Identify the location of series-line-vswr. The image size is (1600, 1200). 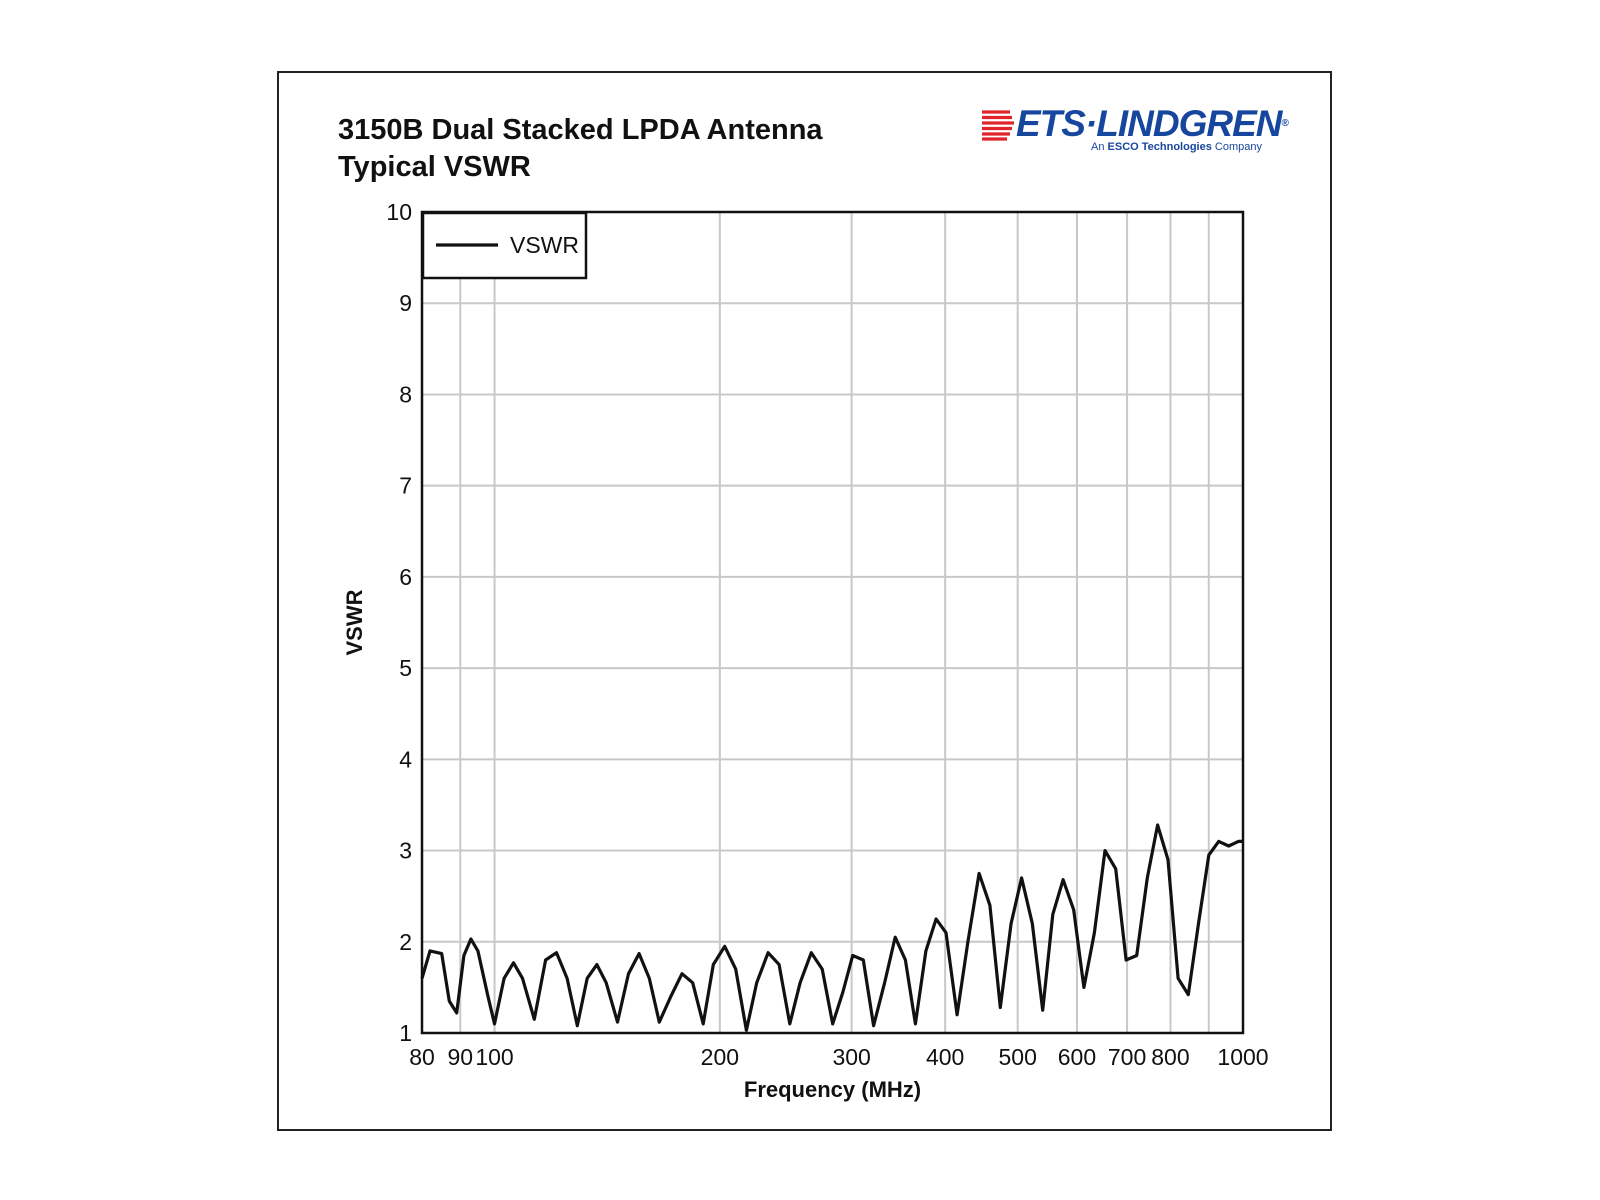
(831, 927).